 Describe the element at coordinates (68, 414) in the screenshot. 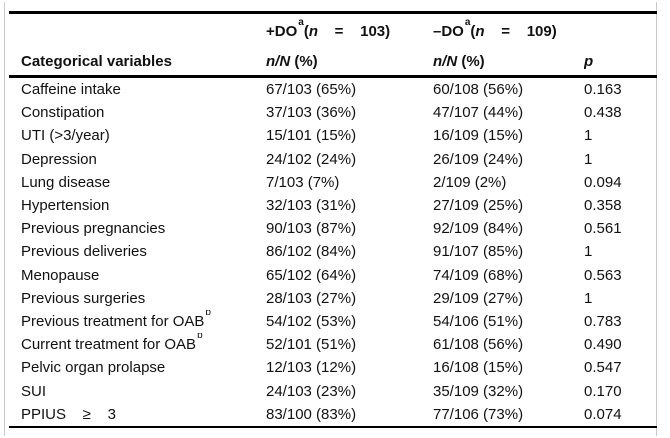

I see `row-label: PPIUS ≥ 3` at that location.